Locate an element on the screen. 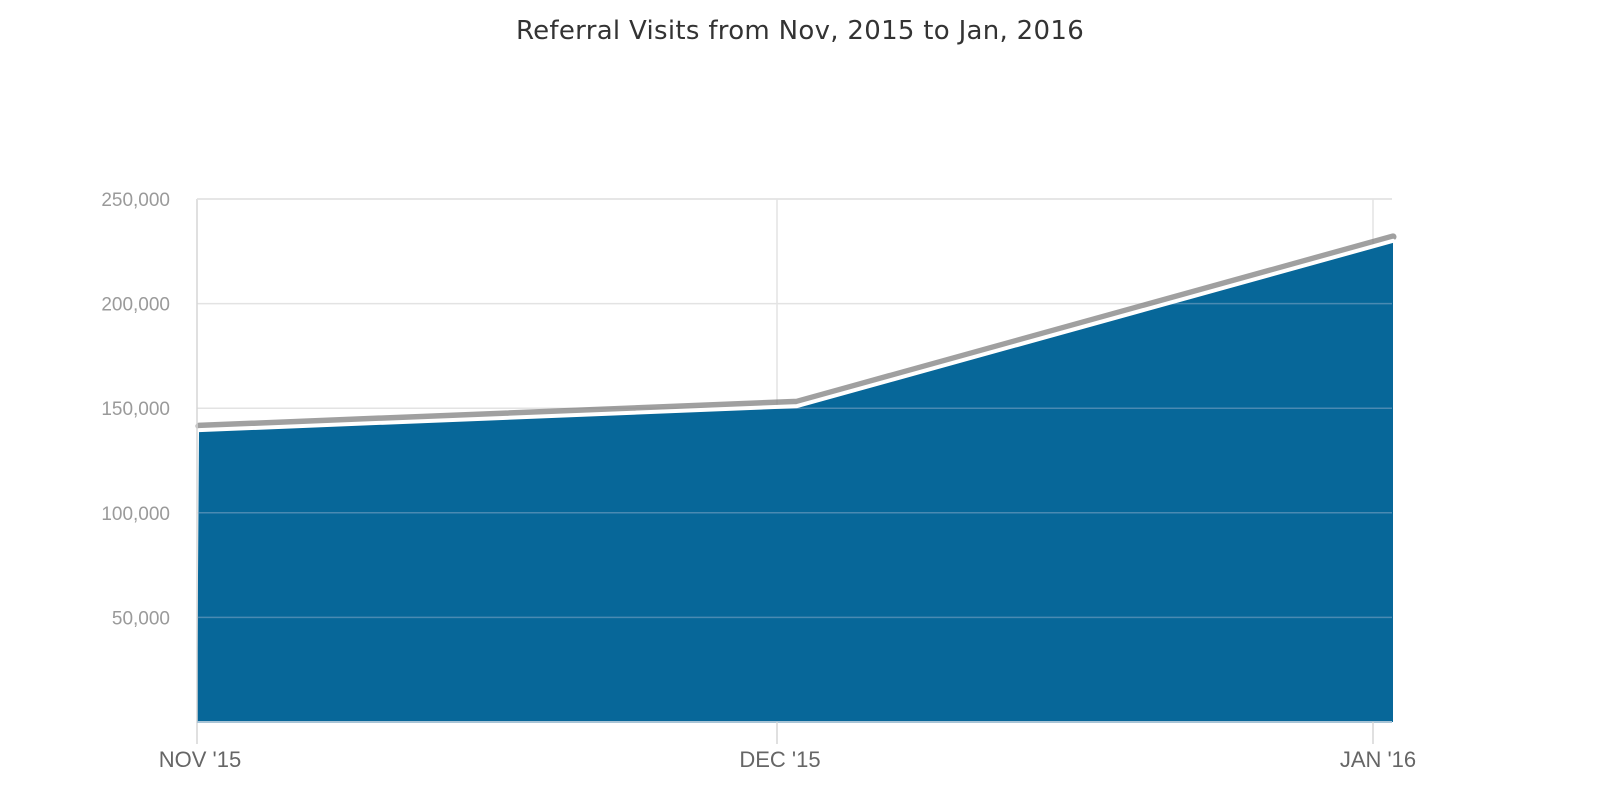 This screenshot has width=1600, height=800. x-axis-ticks: NOV '15 DEC '15 JAN '16 is located at coordinates (787, 759).